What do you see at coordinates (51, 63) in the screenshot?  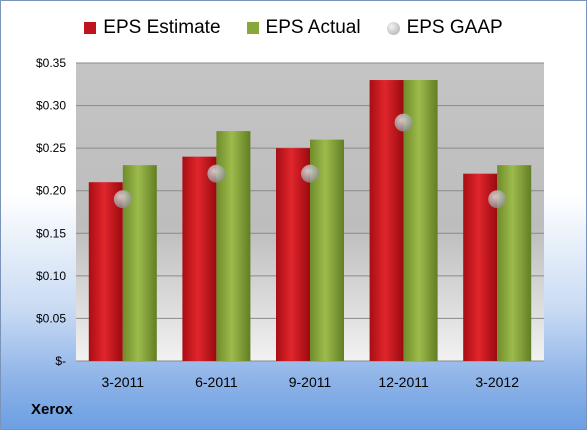 I see `y-tick-label: $0.35` at bounding box center [51, 63].